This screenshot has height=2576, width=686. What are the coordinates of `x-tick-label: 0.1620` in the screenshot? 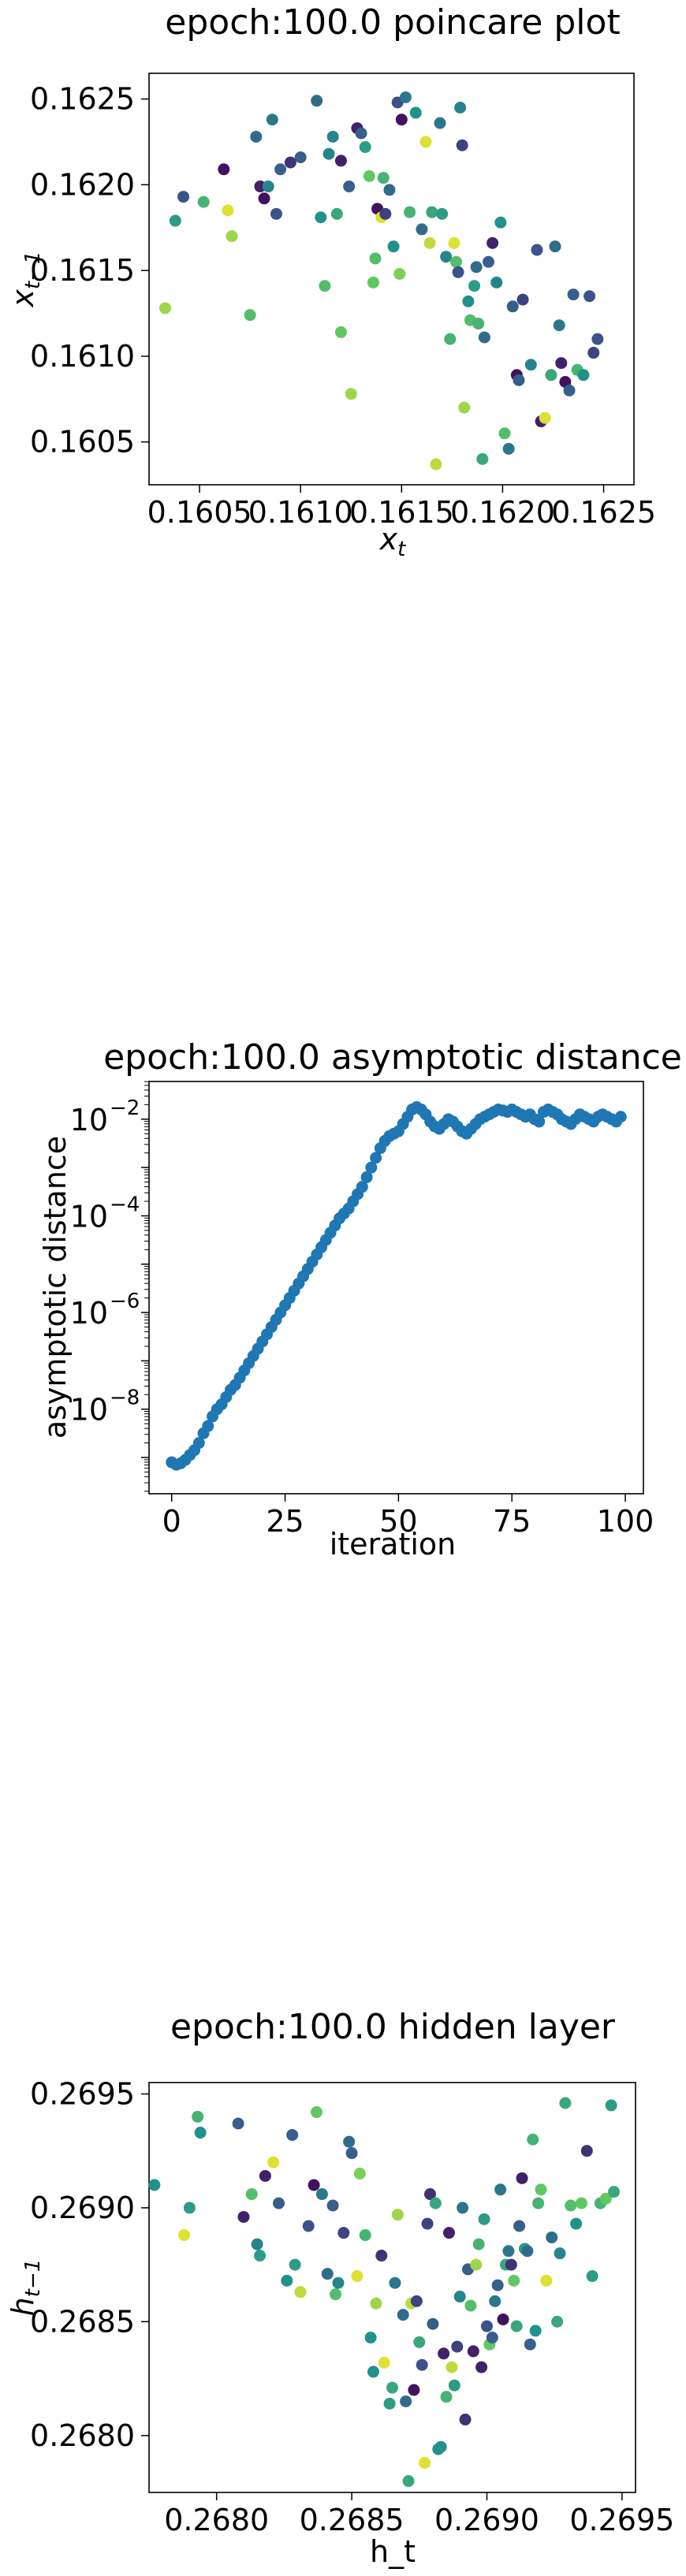 It's located at (502, 512).